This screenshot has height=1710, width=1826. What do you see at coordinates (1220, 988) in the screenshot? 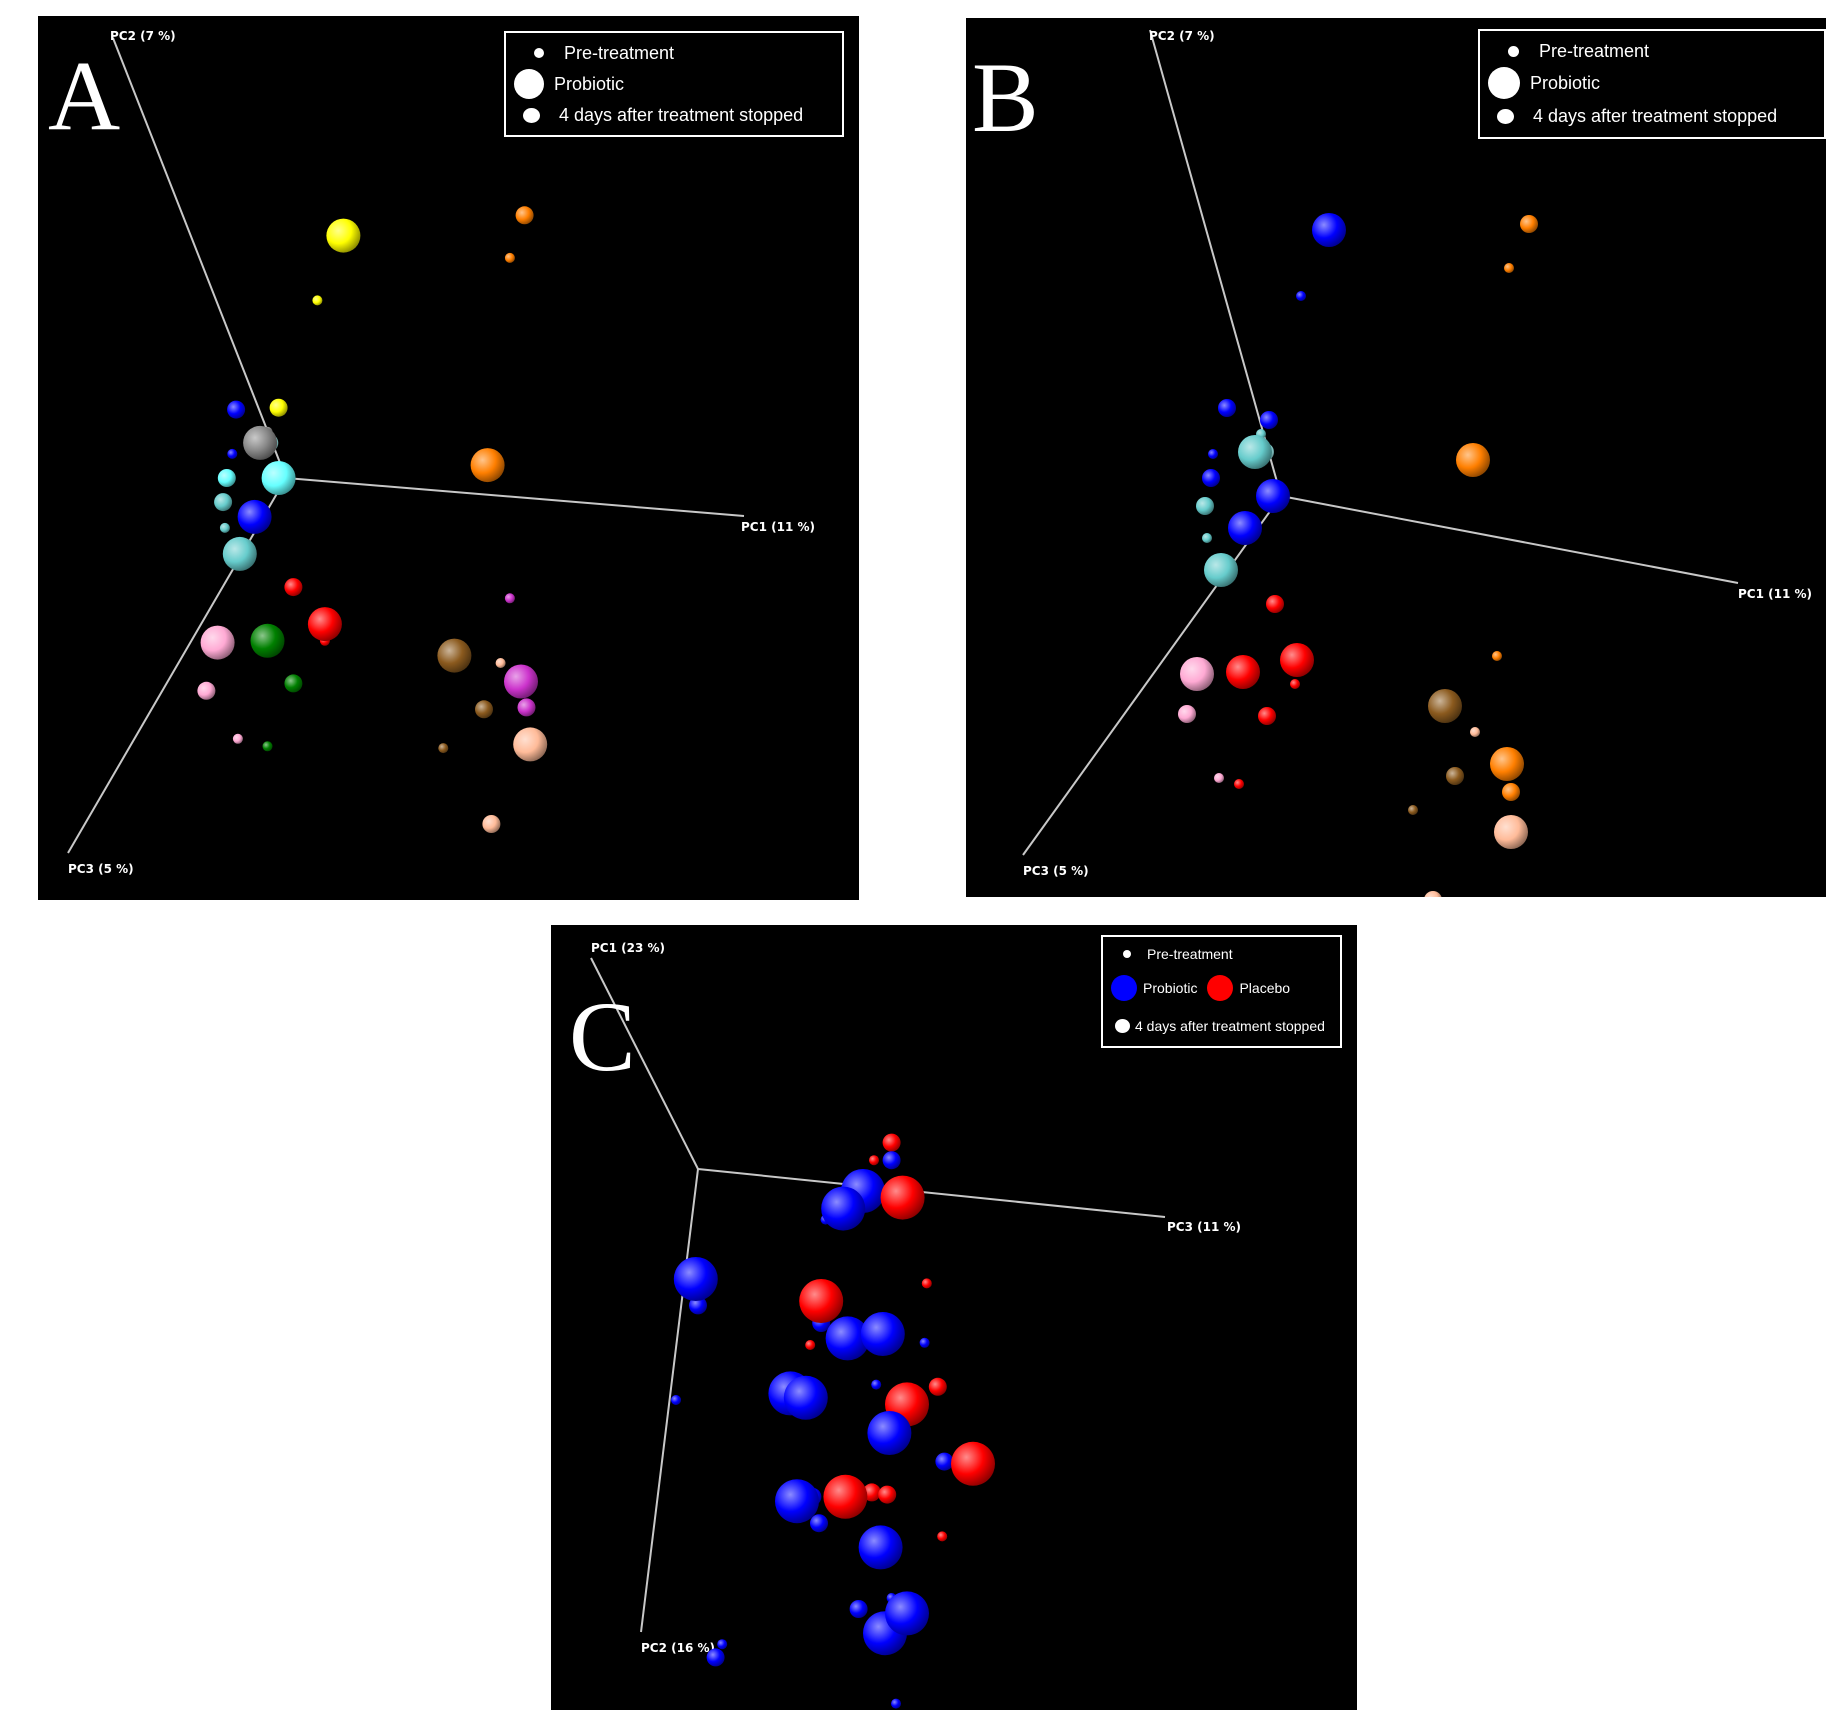
I see `legend-marker-placebo` at bounding box center [1220, 988].